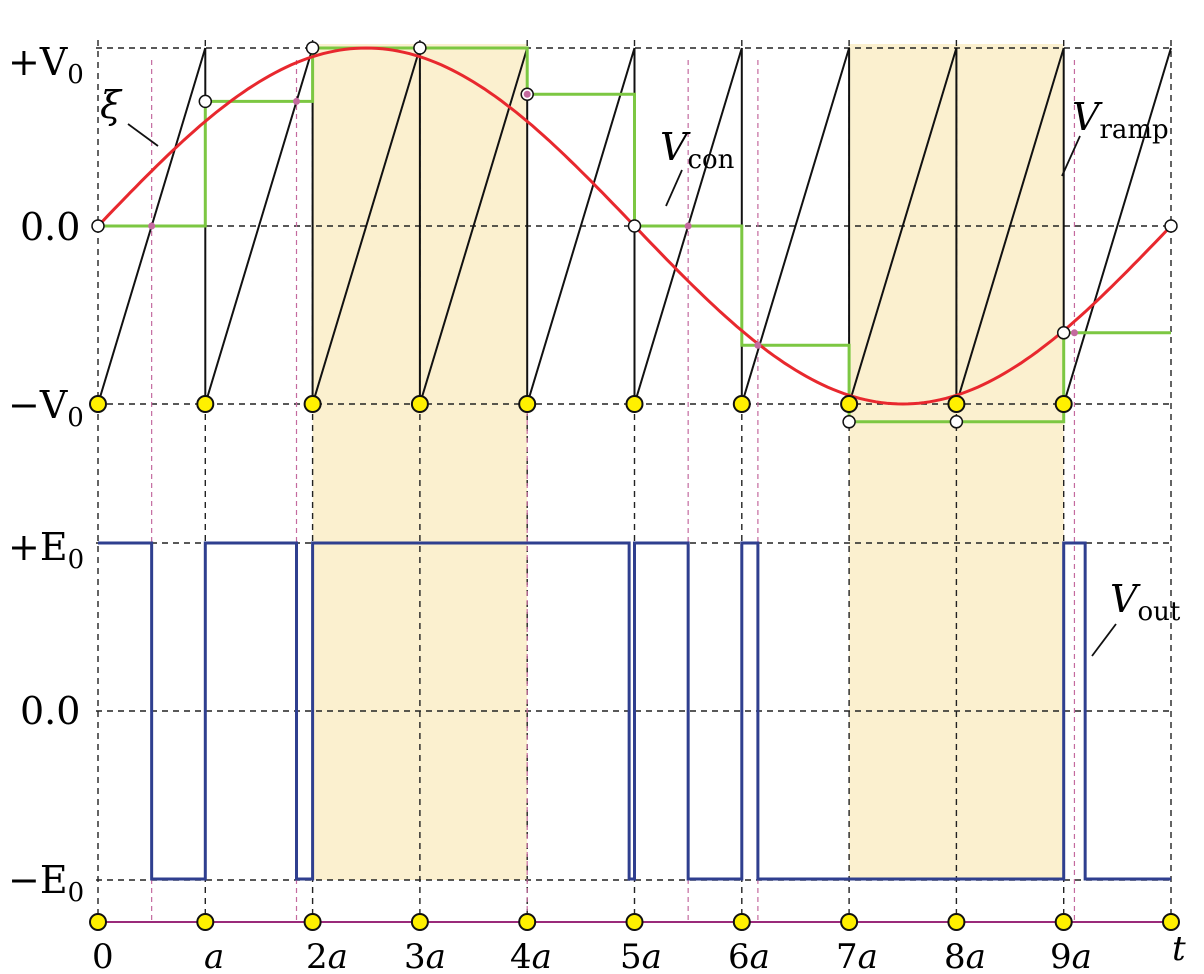 The height and width of the screenshot is (974, 1204). Describe the element at coordinates (965, 955) in the screenshot. I see `x-tick-8a: 8a` at that location.